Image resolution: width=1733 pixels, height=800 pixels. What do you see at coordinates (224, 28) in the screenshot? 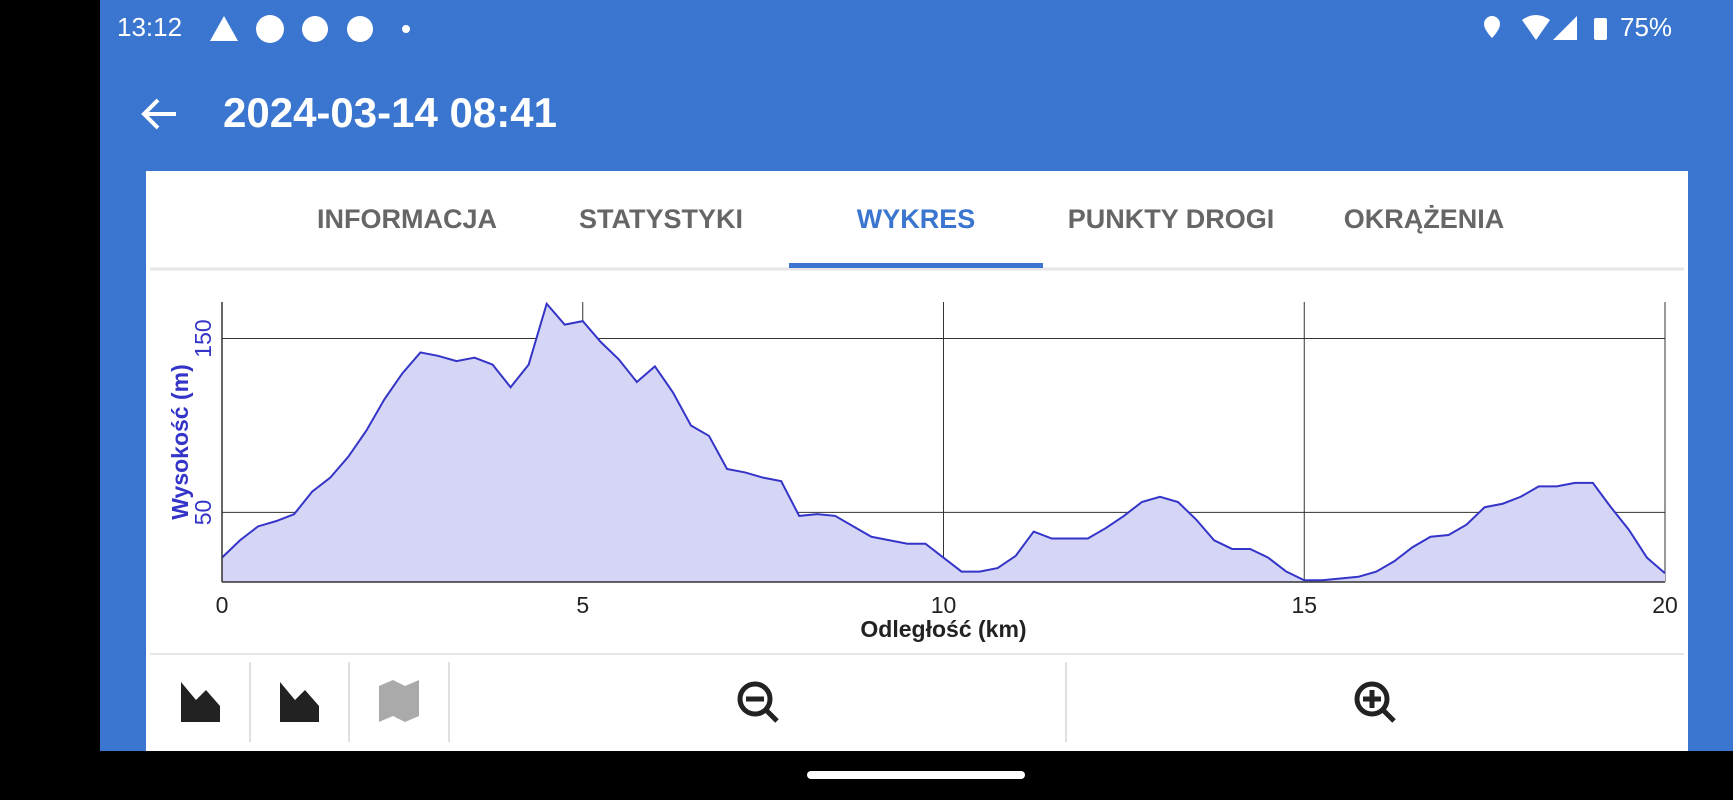
I see `warning-icon` at bounding box center [224, 28].